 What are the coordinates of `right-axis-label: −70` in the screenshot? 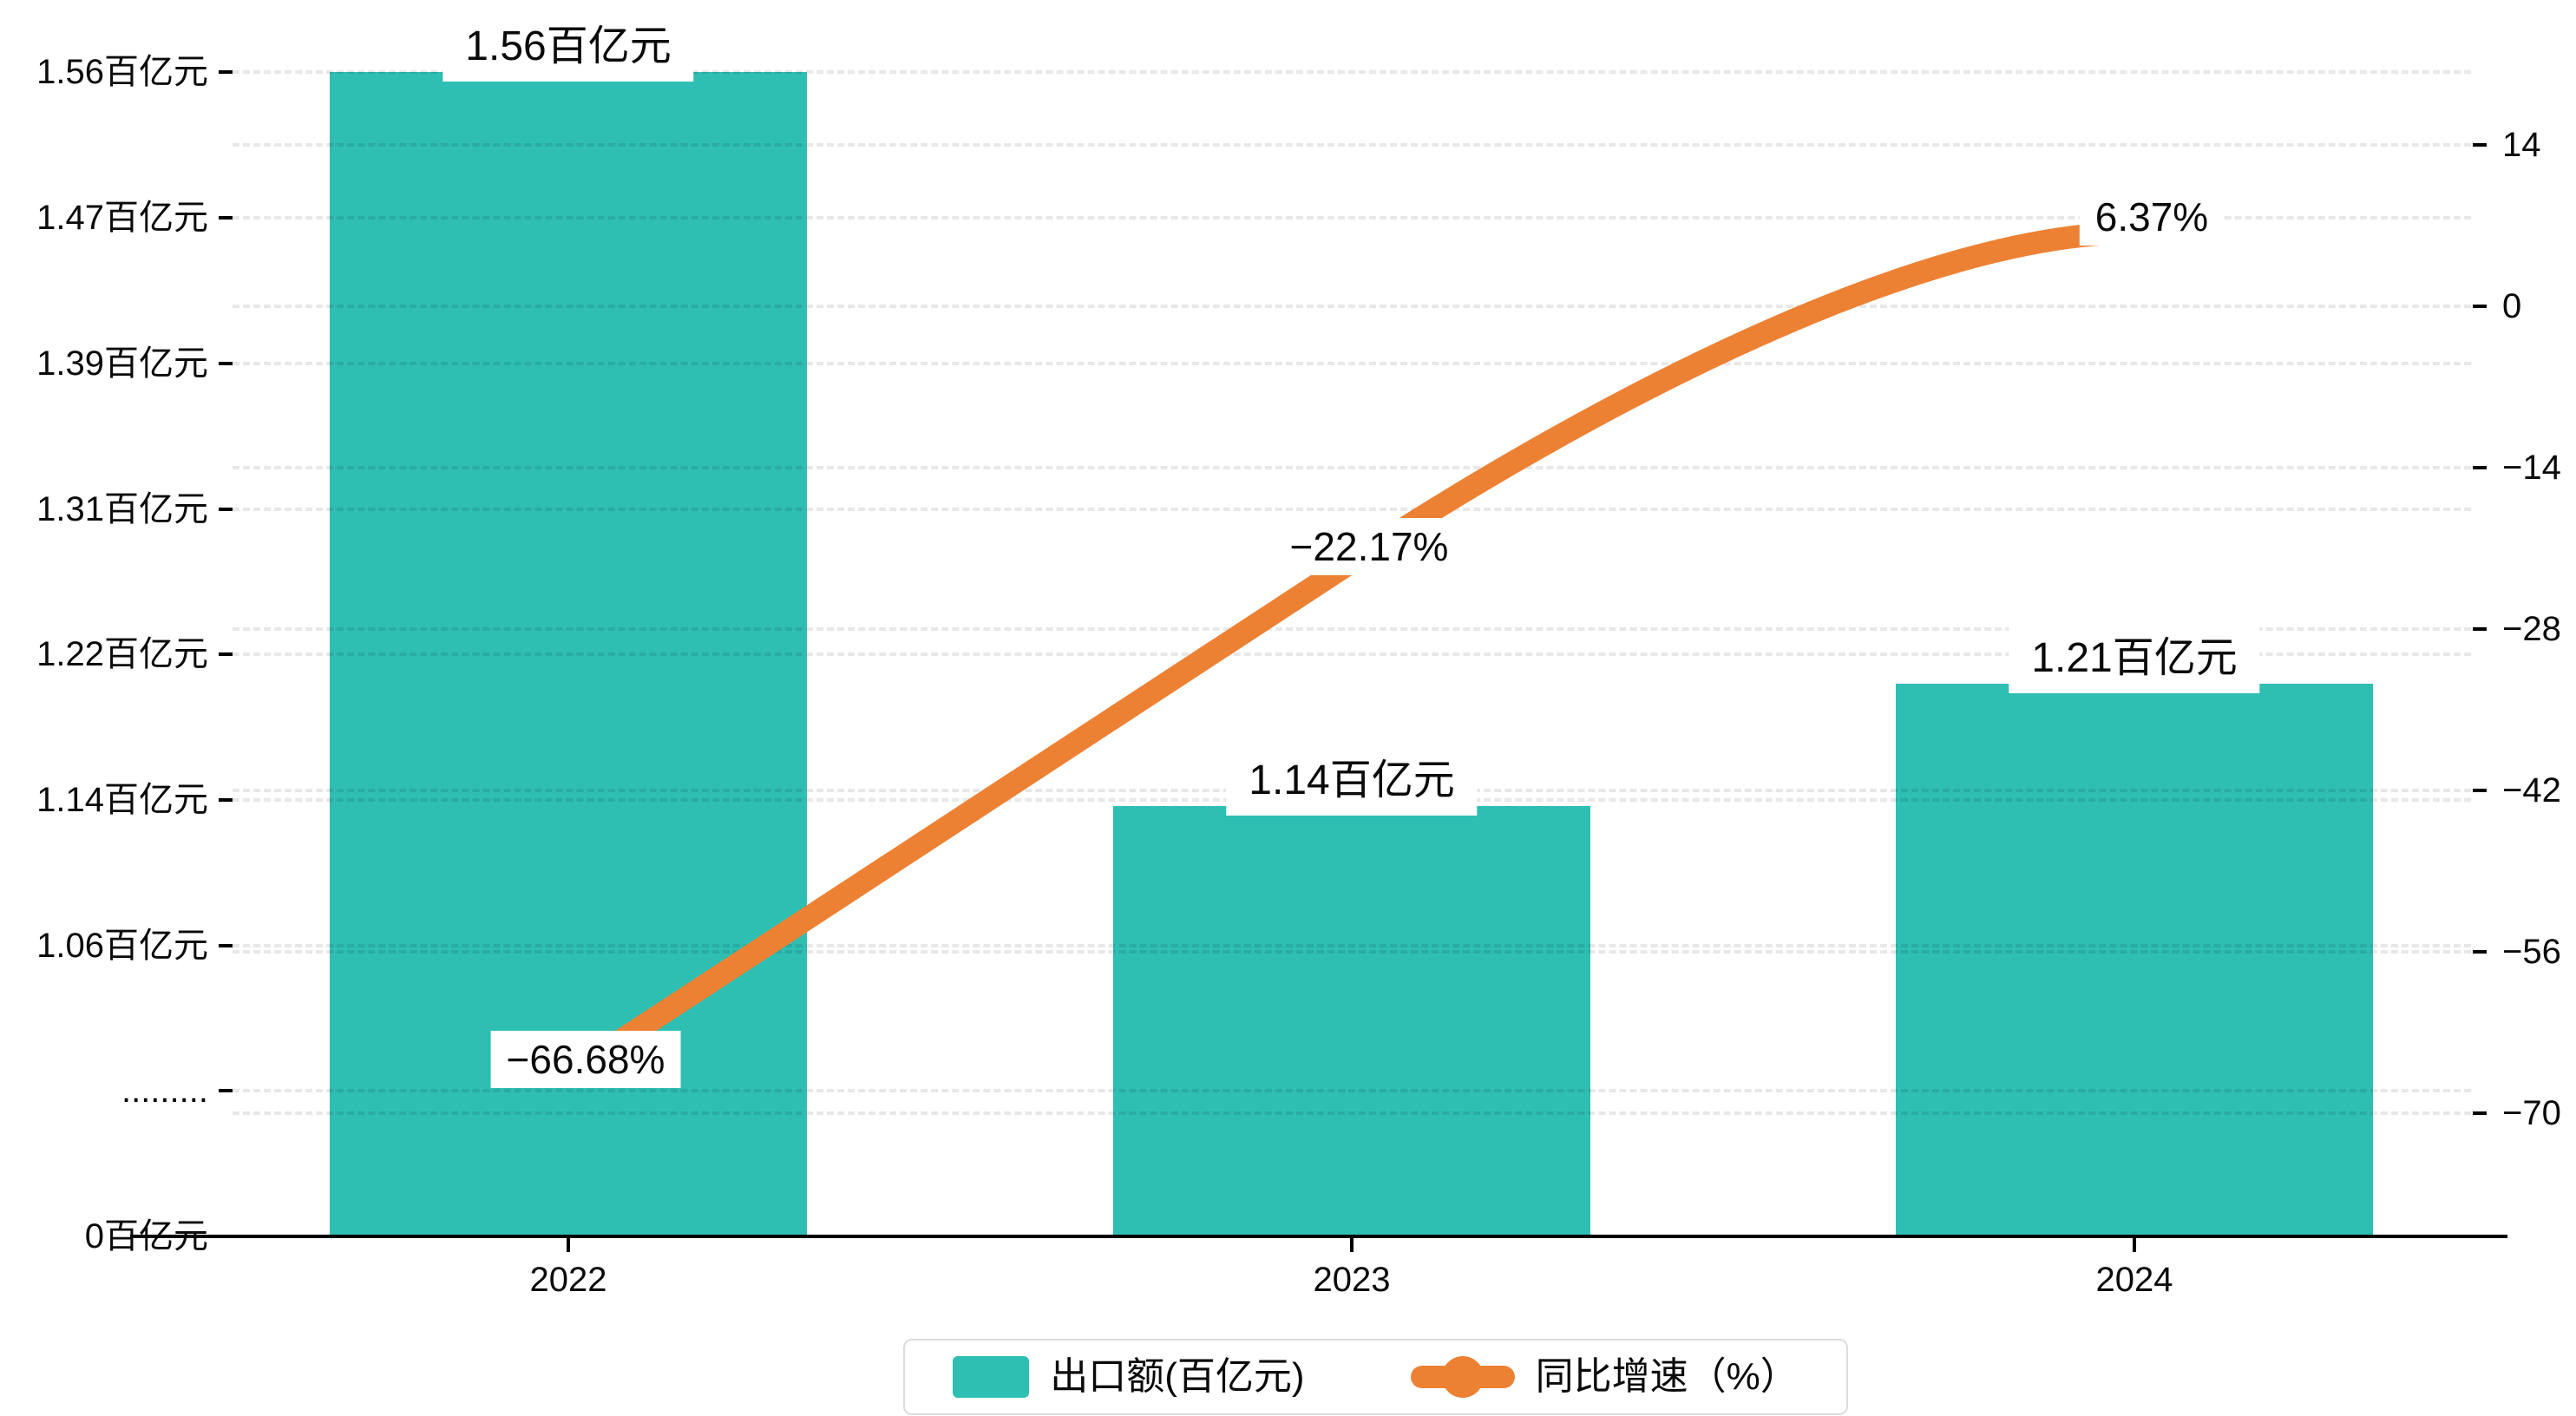 It's located at (2531, 1113).